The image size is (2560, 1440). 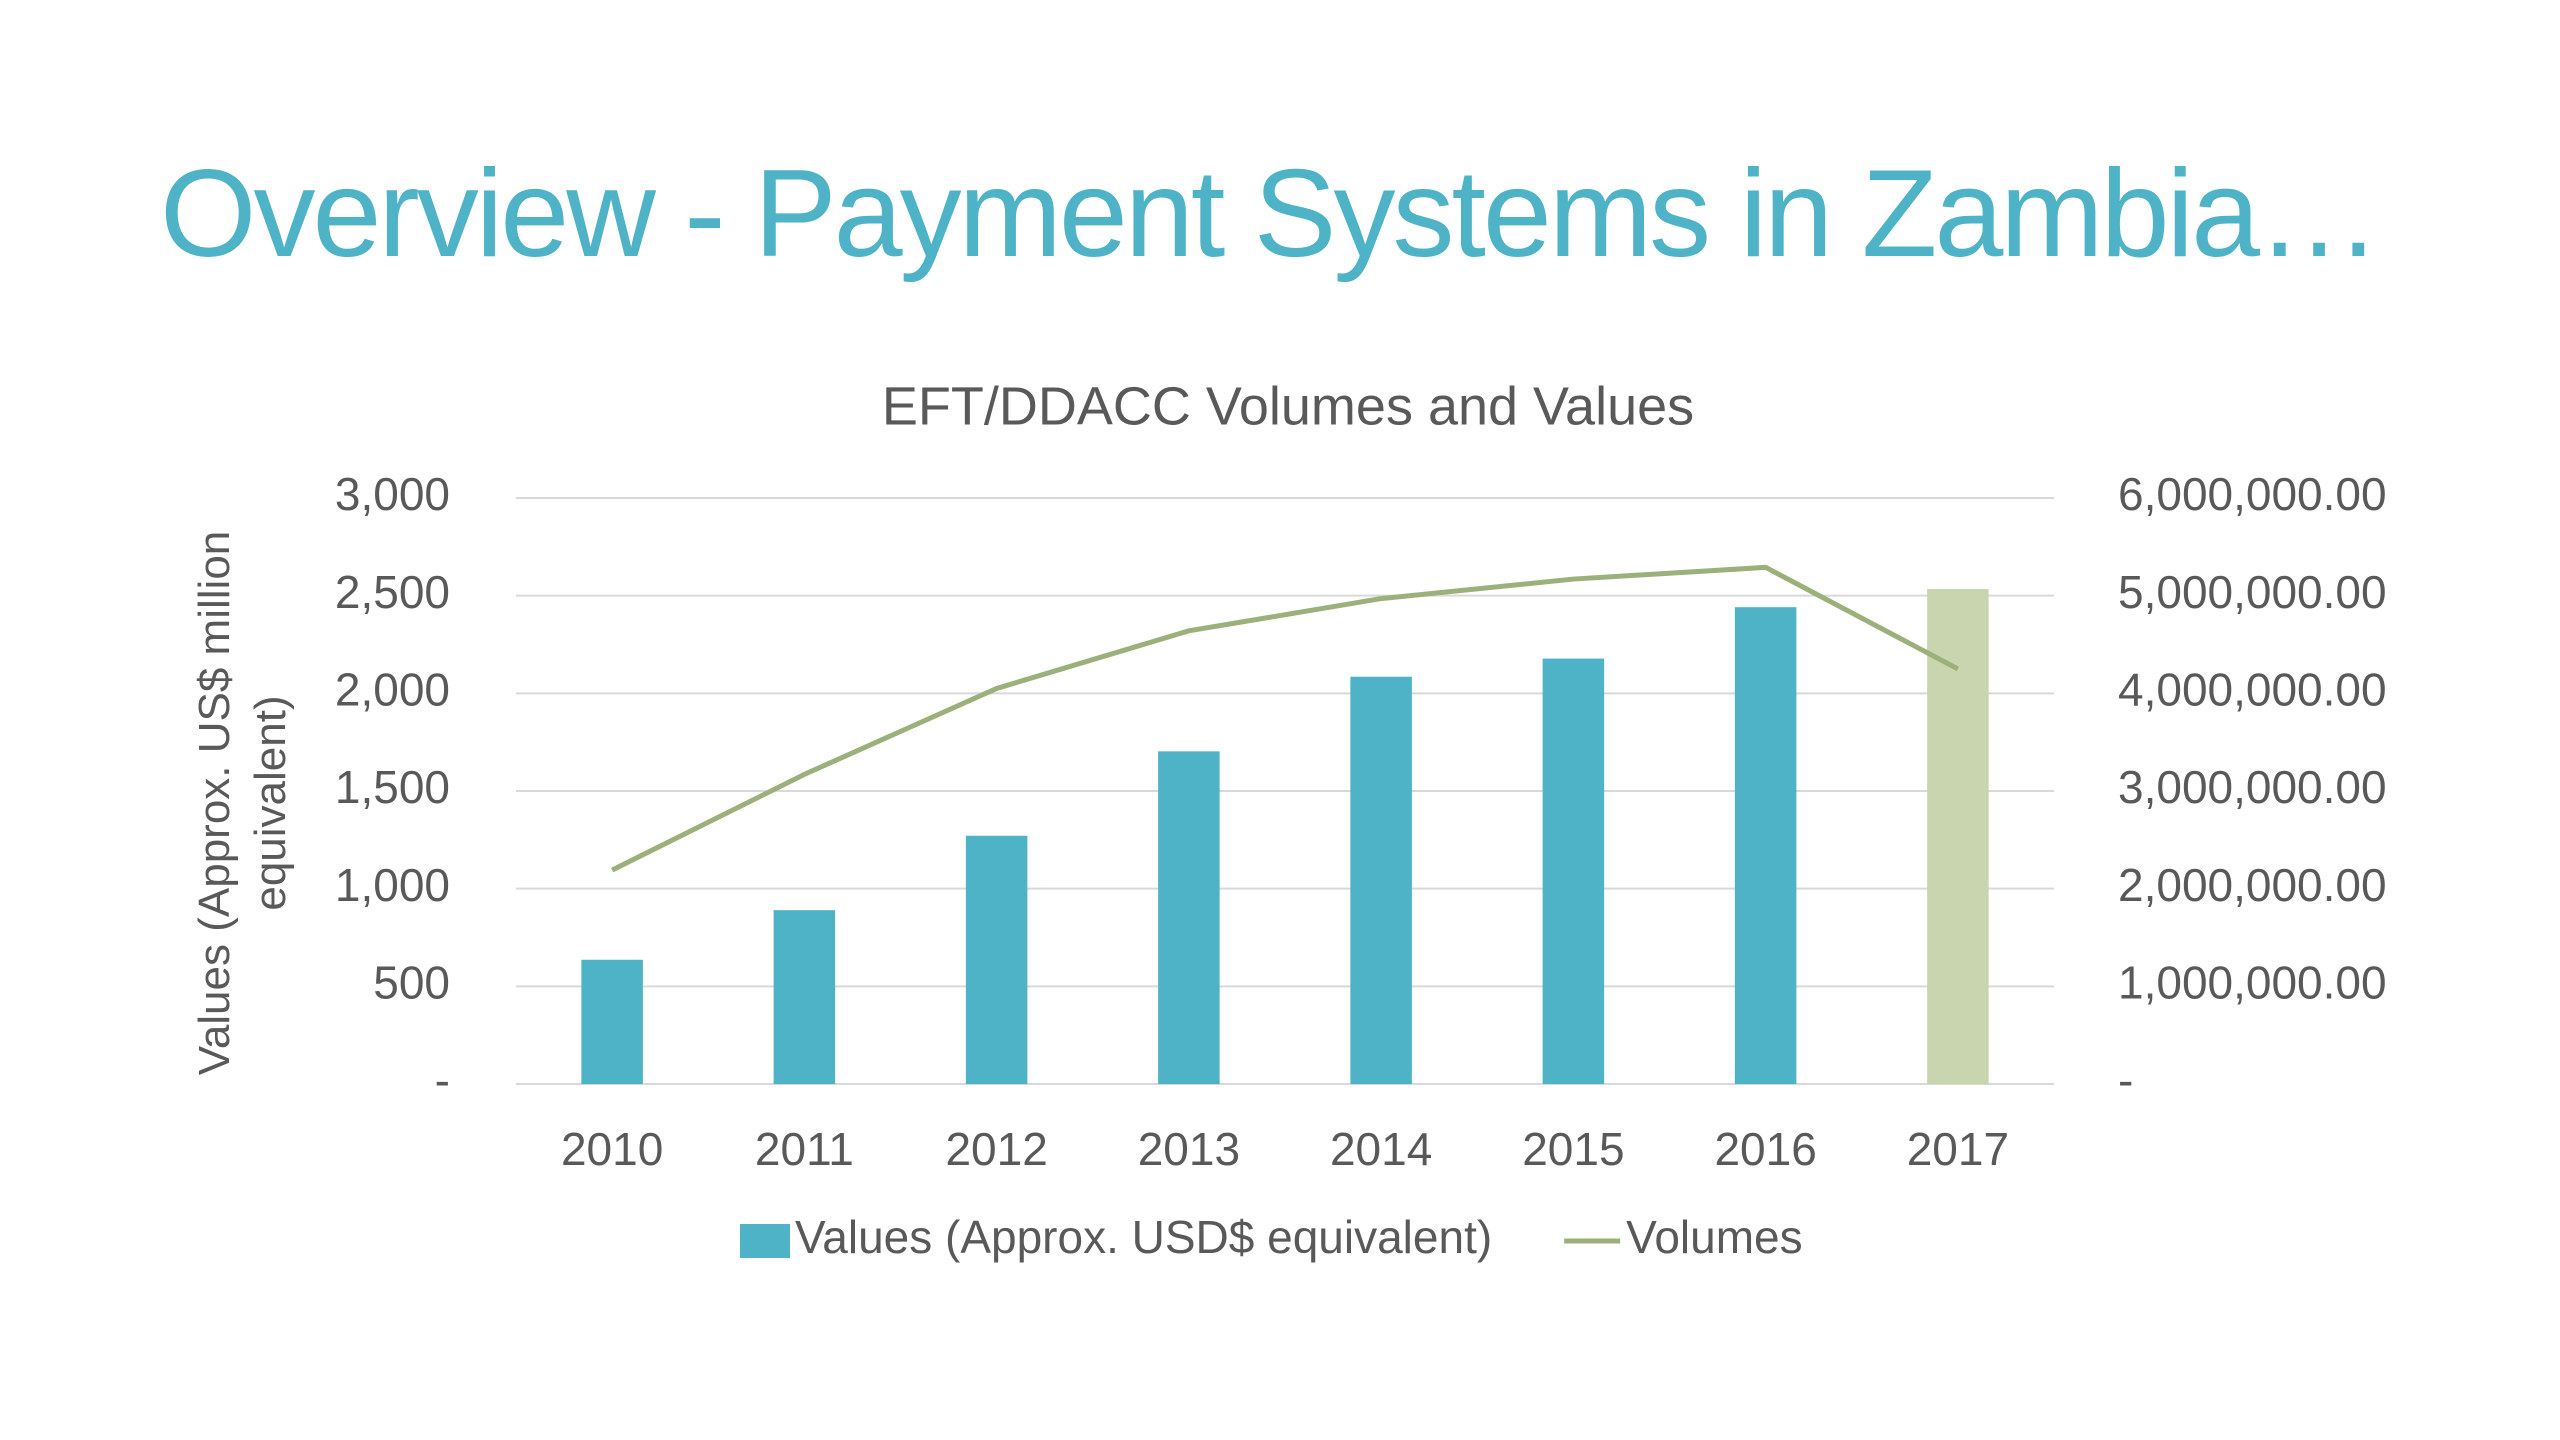 What do you see at coordinates (2252, 787) in the screenshot?
I see `y2-tick-label: 3,000,000.00` at bounding box center [2252, 787].